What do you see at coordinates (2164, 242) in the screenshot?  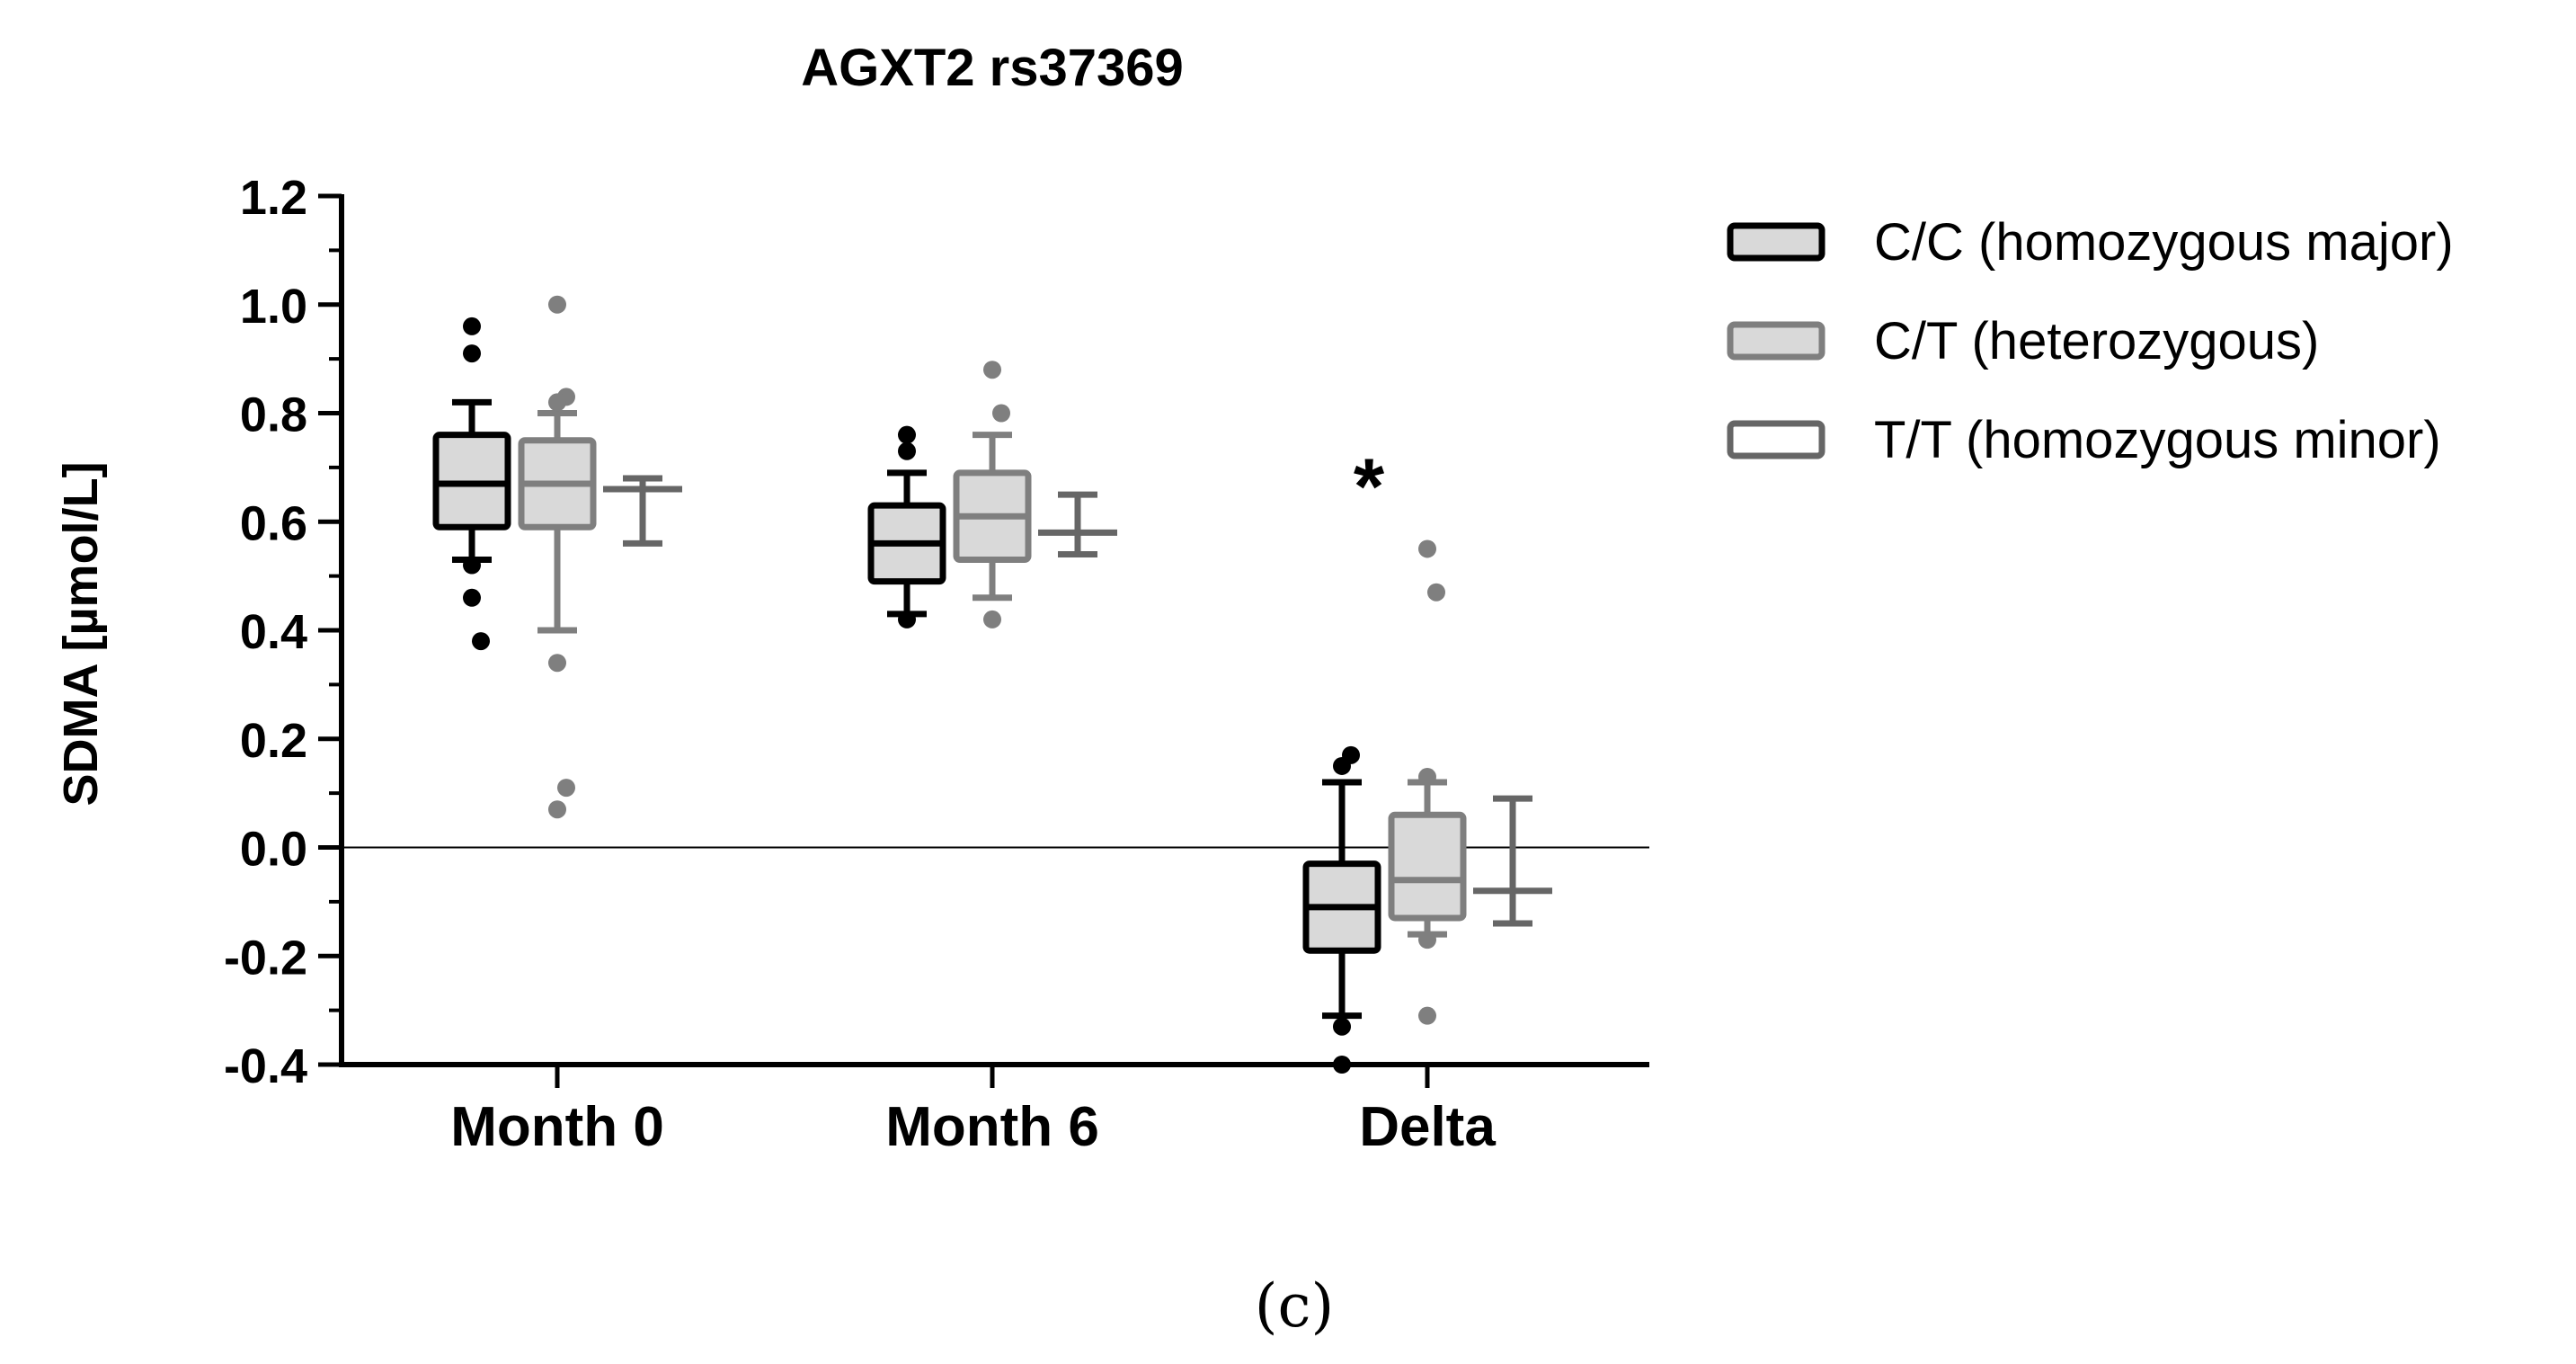 I see `legend-label: C/C (homozygous major)` at bounding box center [2164, 242].